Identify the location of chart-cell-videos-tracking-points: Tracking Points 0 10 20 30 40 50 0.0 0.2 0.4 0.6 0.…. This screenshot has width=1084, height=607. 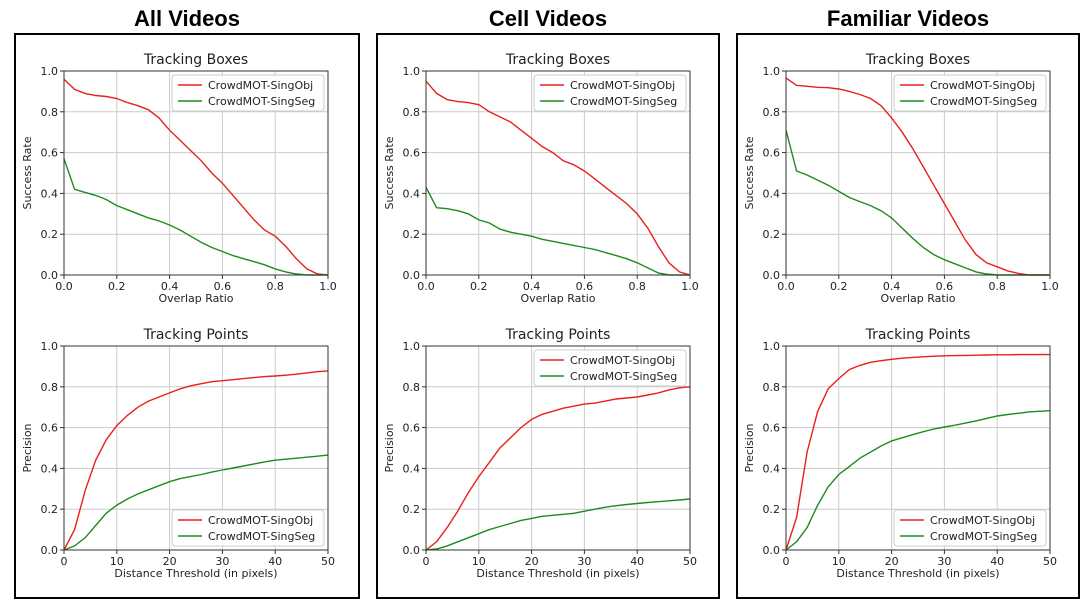
(540, 453).